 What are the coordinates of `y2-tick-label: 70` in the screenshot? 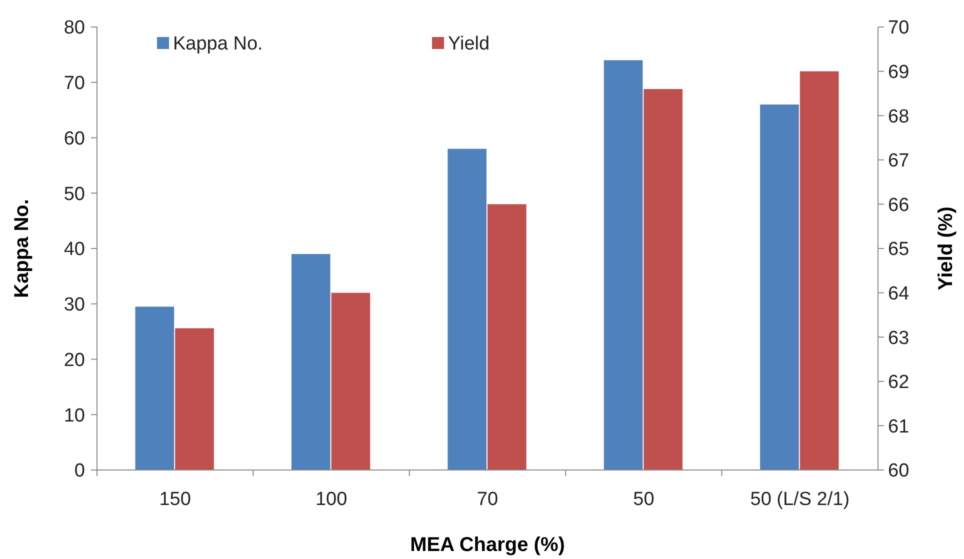 It's located at (899, 28).